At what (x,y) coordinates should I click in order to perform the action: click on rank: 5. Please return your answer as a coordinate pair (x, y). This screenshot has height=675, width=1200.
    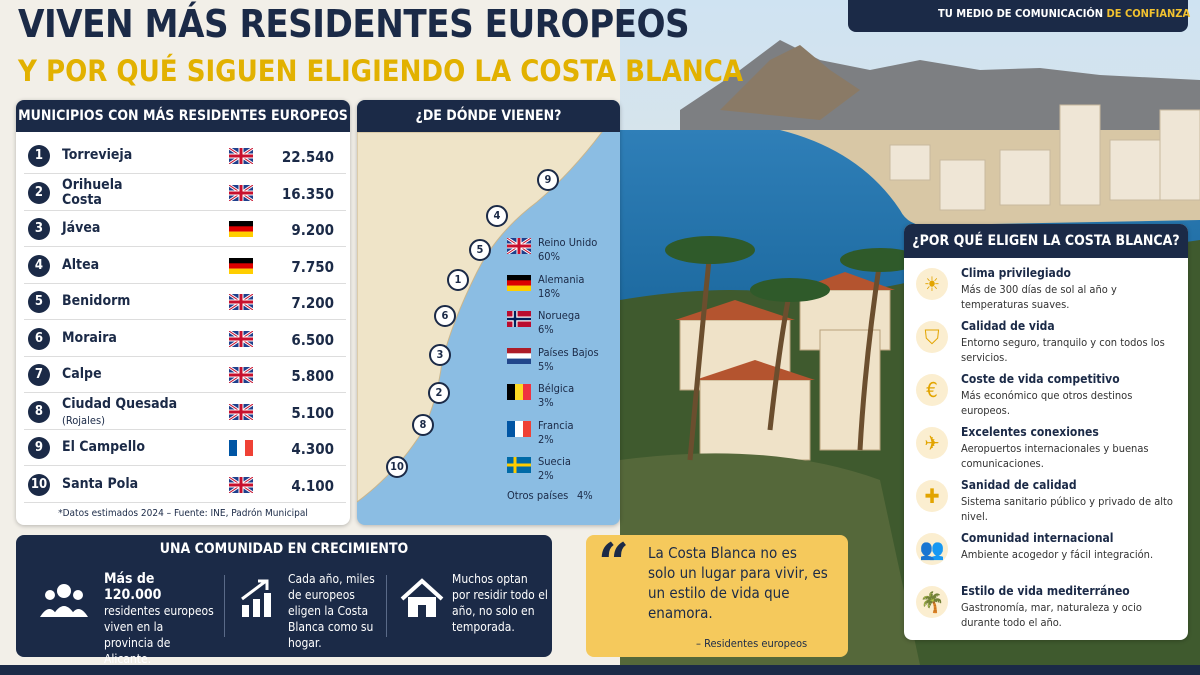
    Looking at the image, I should click on (39, 302).